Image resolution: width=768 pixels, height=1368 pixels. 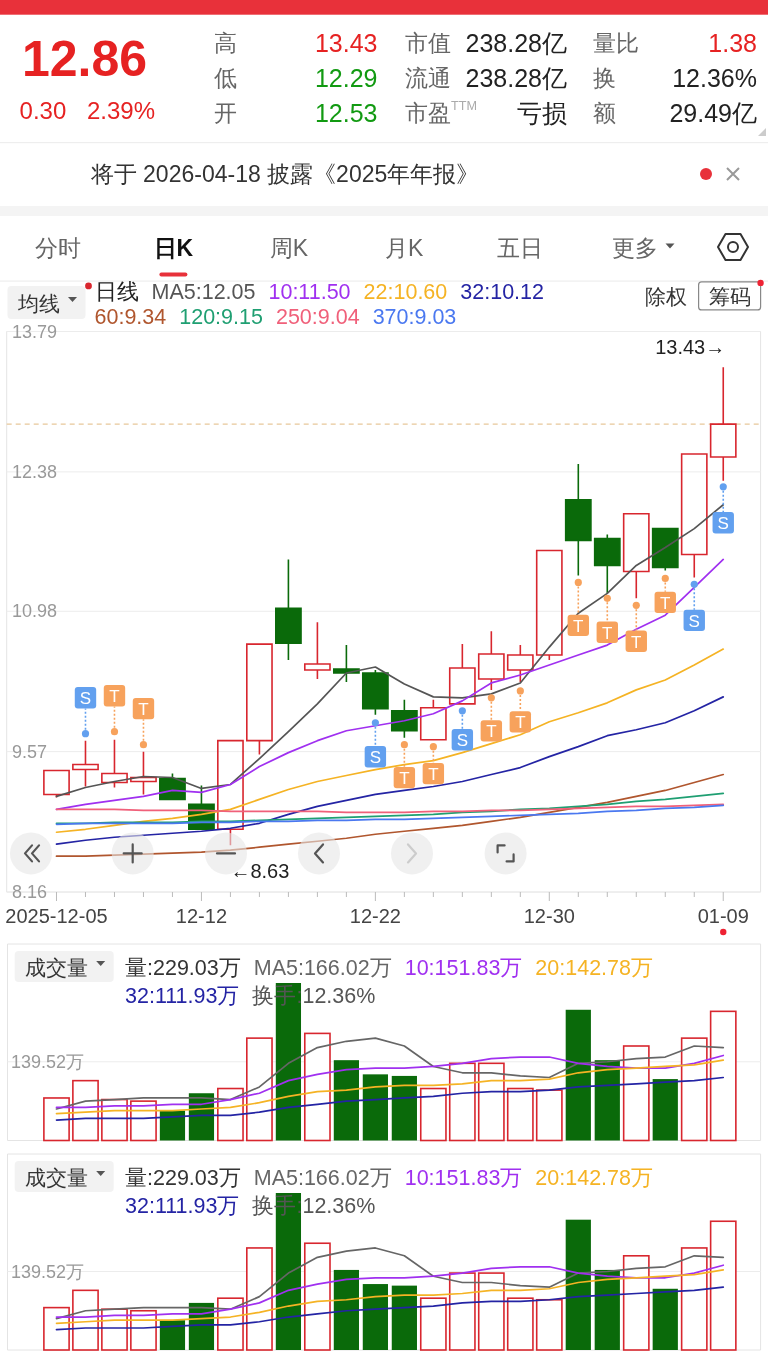 What do you see at coordinates (225, 112) in the screenshot?
I see `category-label: 开` at bounding box center [225, 112].